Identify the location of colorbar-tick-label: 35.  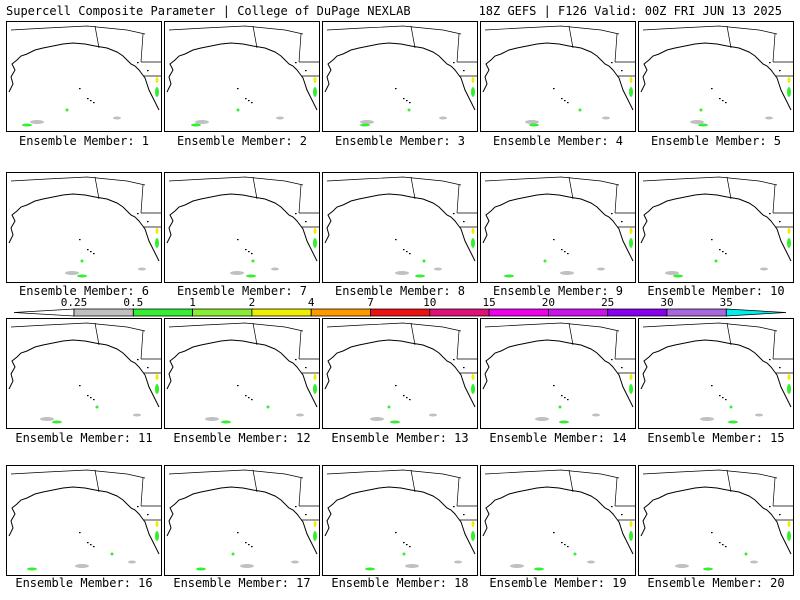
(726, 302).